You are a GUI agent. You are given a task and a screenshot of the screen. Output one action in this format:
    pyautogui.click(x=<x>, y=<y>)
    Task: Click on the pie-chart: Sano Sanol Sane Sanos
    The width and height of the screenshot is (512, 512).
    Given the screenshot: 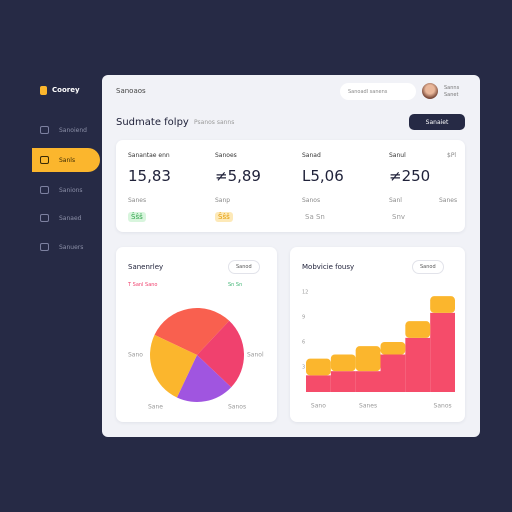 What is the action you would take?
    pyautogui.click(x=196, y=359)
    